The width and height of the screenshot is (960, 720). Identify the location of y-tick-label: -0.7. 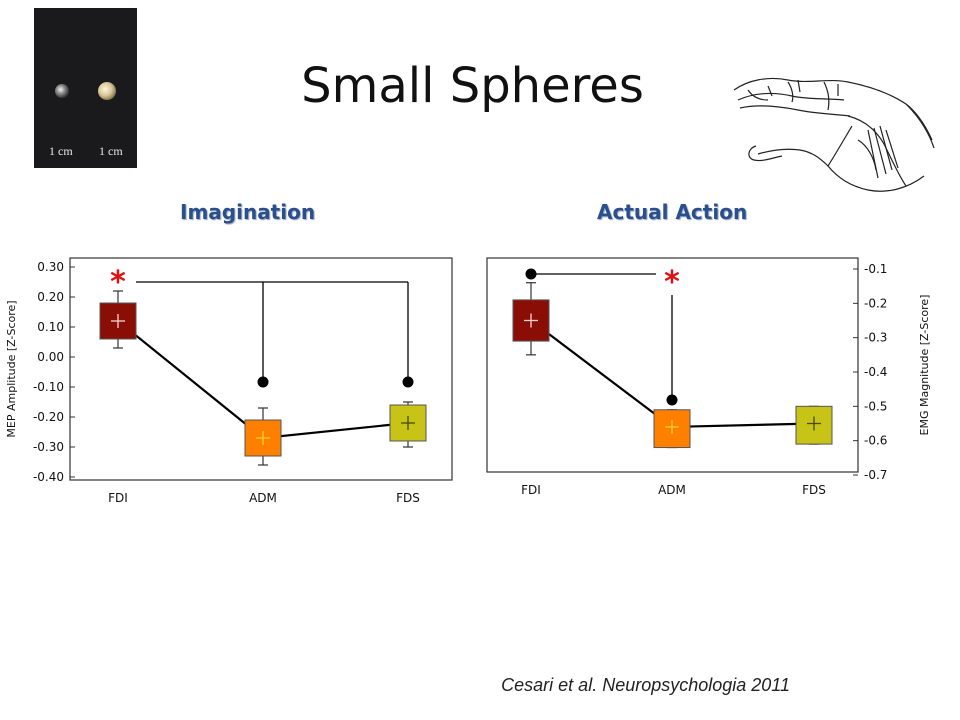
(875, 475).